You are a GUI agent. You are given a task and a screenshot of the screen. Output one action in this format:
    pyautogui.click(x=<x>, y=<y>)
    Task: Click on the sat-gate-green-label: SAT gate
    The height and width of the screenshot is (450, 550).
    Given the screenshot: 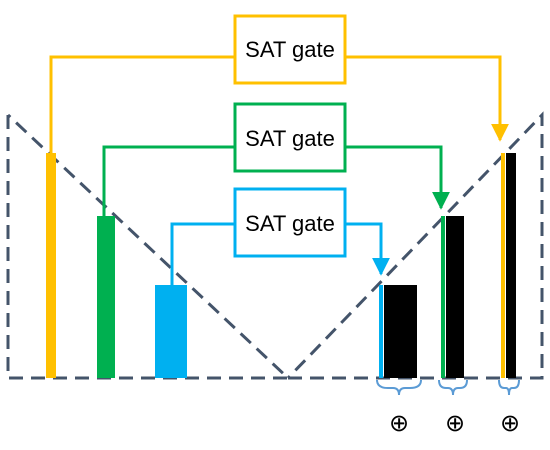 What is the action you would take?
    pyautogui.click(x=290, y=138)
    